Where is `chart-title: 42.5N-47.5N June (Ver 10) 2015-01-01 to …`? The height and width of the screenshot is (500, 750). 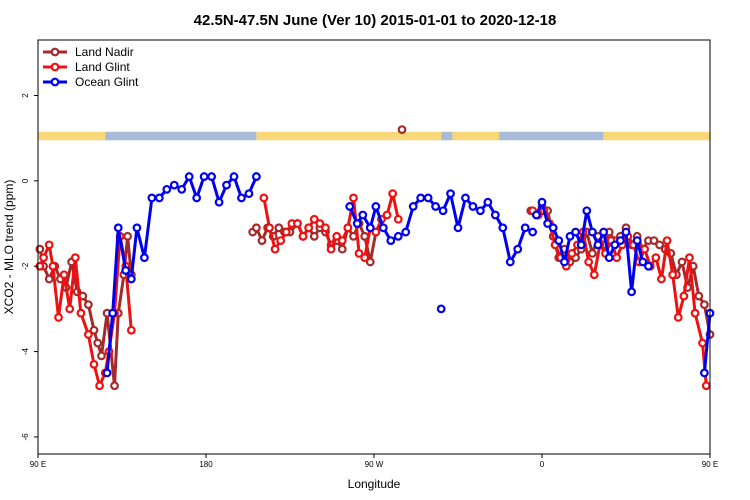
chart-title: 42.5N-47.5N June (Ver 10) 2015-01-01 to … is located at coordinates (375, 20).